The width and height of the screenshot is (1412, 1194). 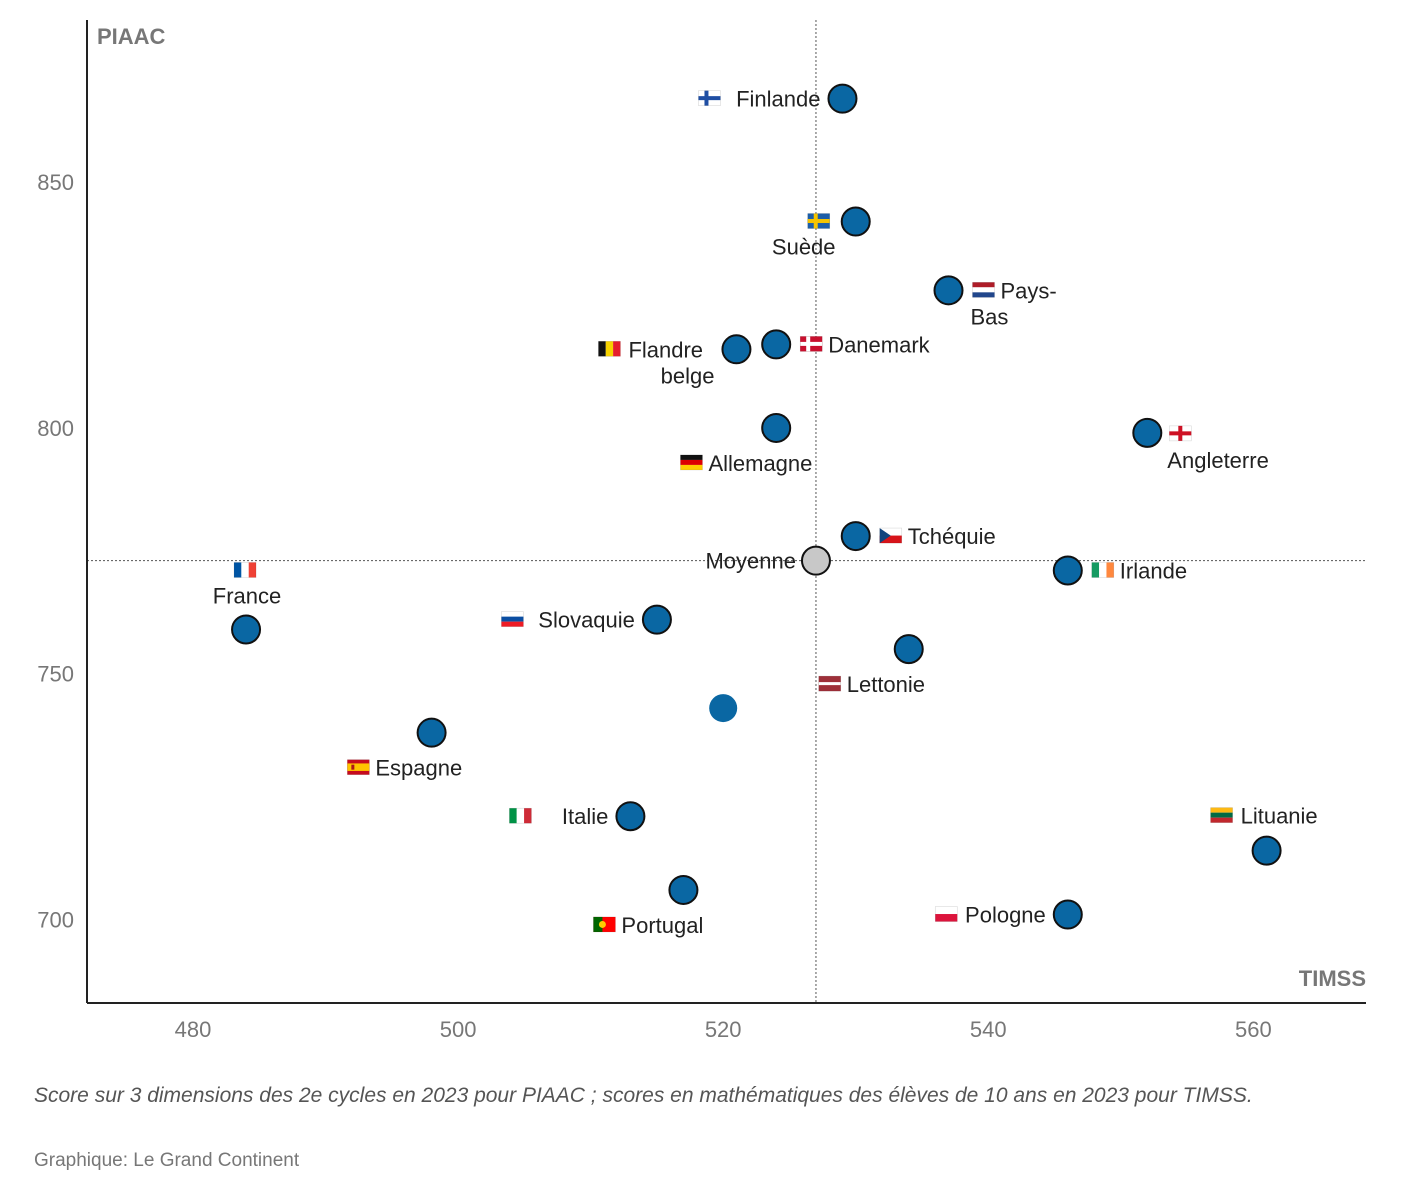 What do you see at coordinates (55, 182) in the screenshot?
I see `y-tick-label: 850` at bounding box center [55, 182].